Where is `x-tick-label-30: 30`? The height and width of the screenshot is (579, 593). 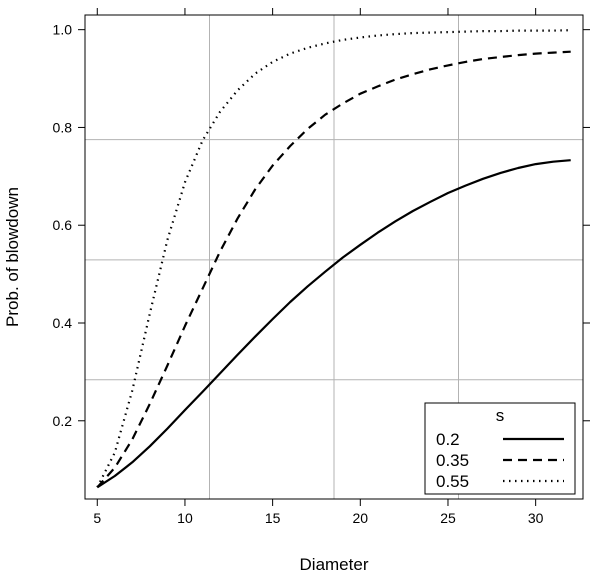 x-tick-label-30: 30 is located at coordinates (536, 518).